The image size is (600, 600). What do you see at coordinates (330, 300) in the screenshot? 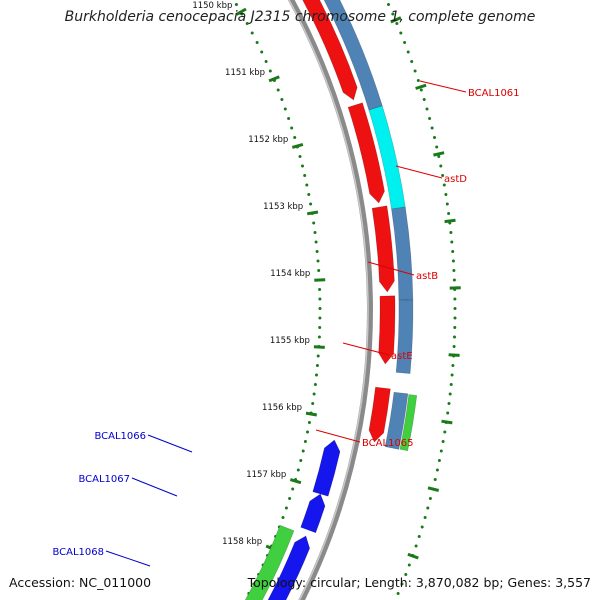
I see `backbone-line` at bounding box center [330, 300].